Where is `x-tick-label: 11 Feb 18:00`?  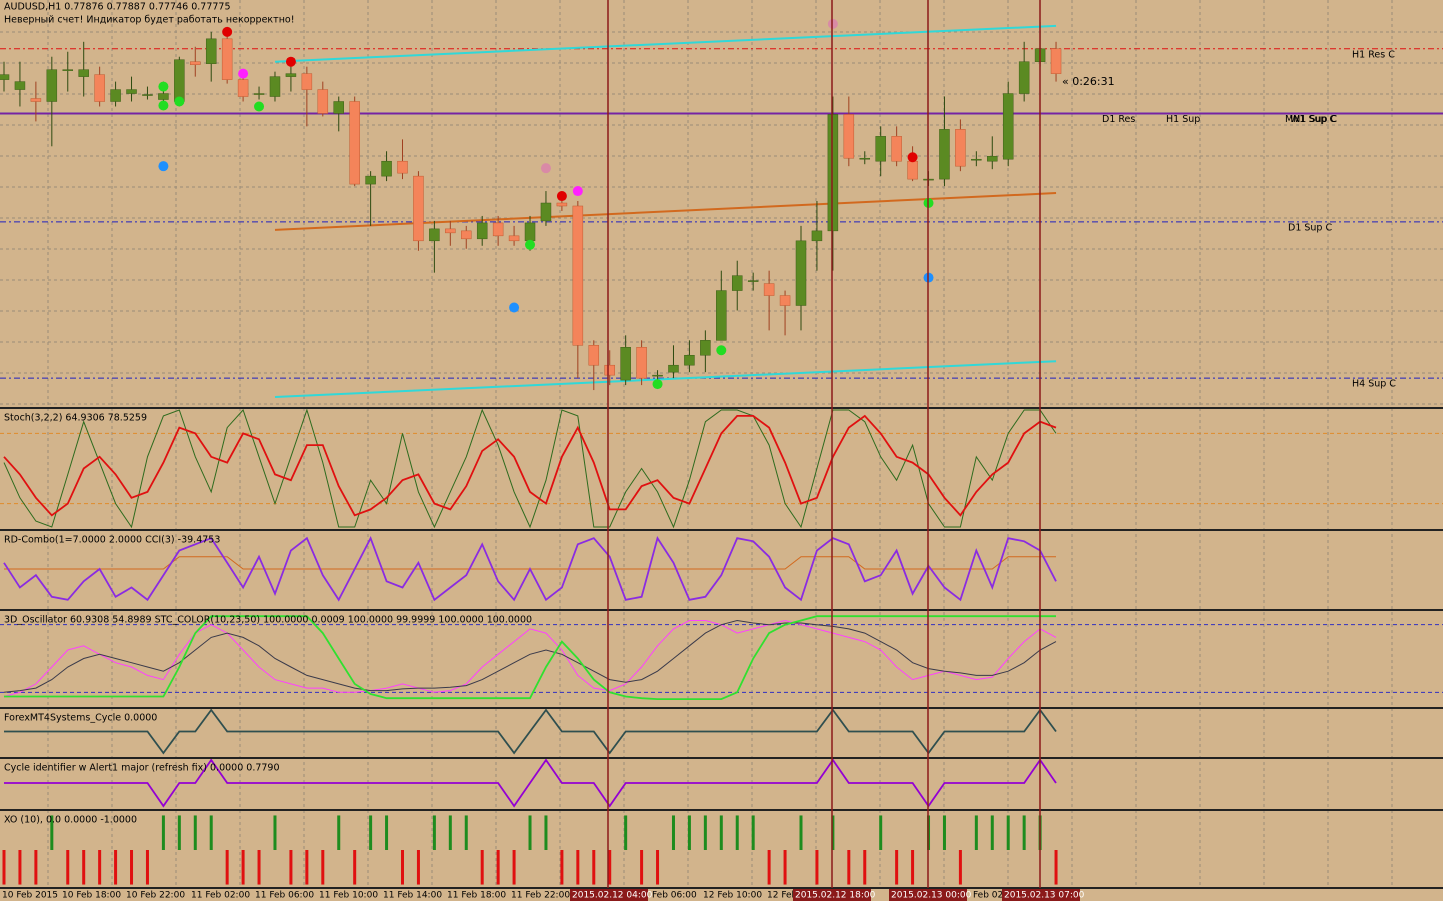 x-tick-label: 11 Feb 18:00 is located at coordinates (476, 896).